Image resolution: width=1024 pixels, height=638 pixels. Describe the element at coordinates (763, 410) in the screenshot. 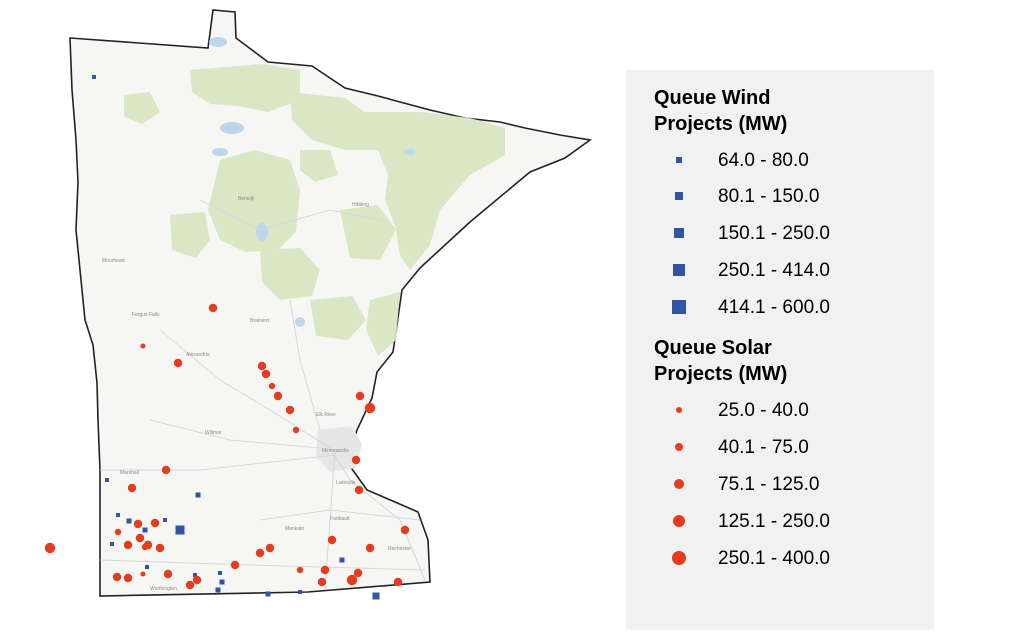

I see `solar-legend-label: 25.0 - 40.0` at that location.